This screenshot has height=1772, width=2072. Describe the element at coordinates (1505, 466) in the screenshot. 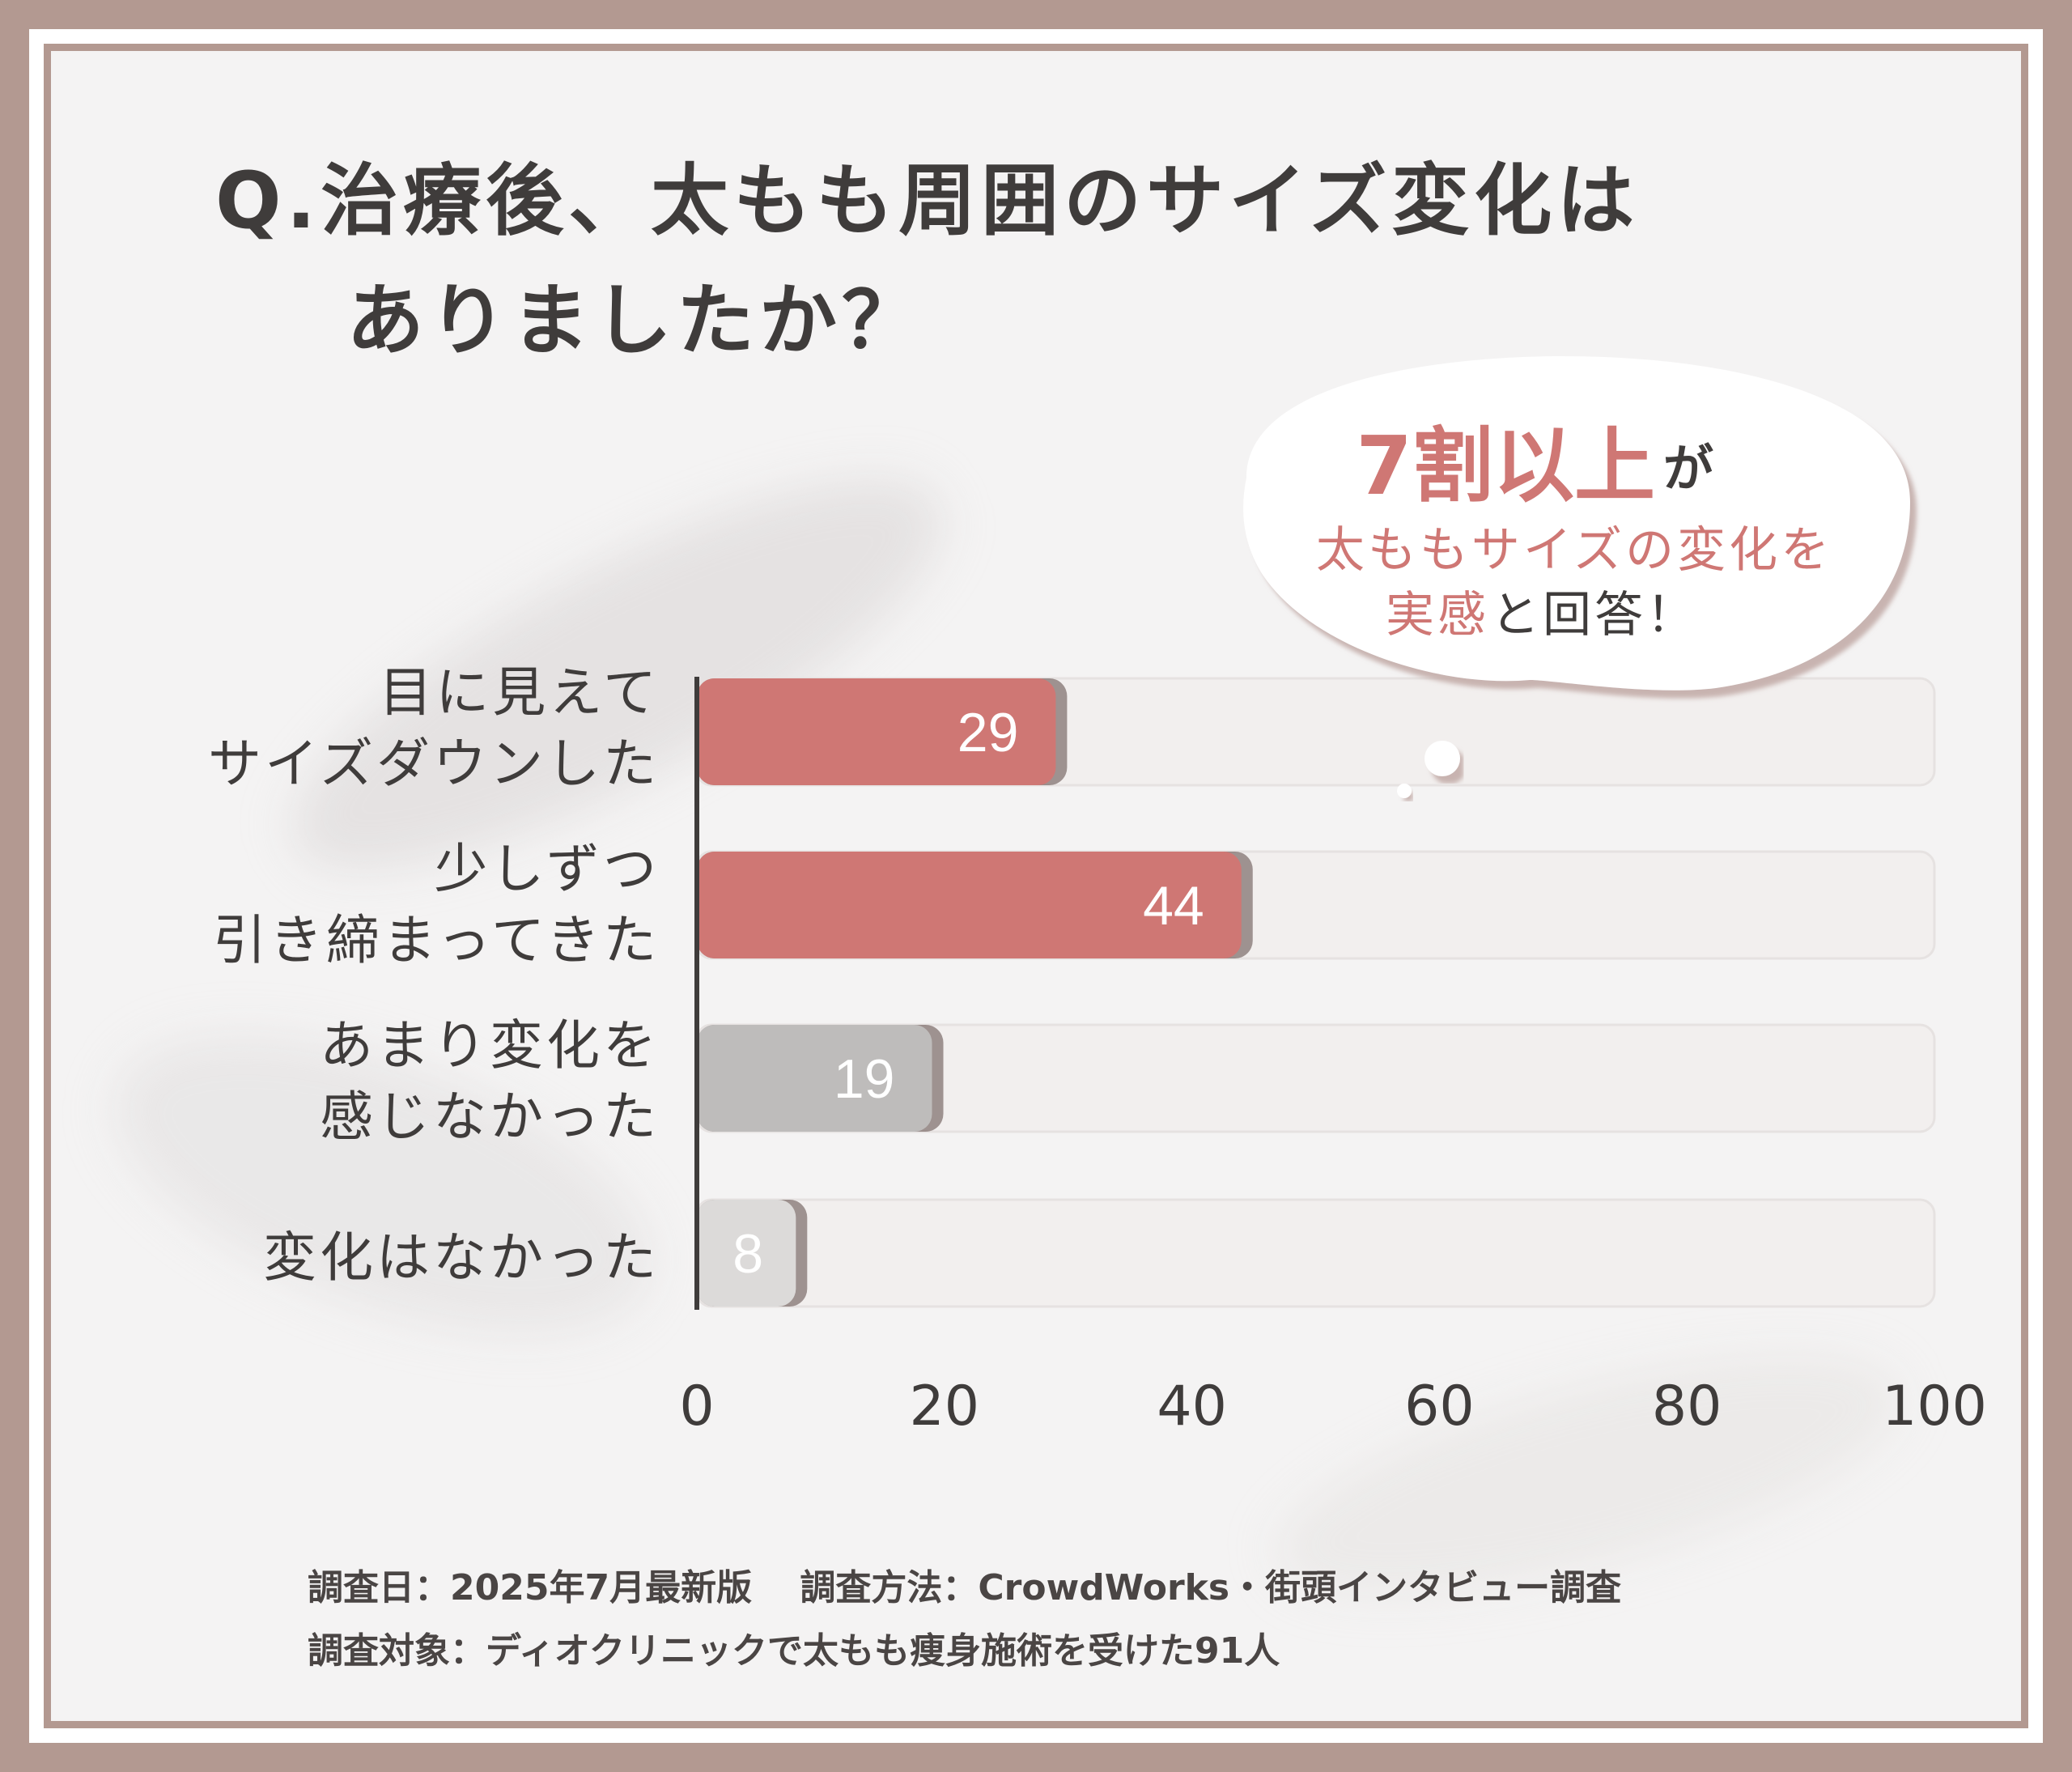

I see `callout-headline: 7割以上` at that location.